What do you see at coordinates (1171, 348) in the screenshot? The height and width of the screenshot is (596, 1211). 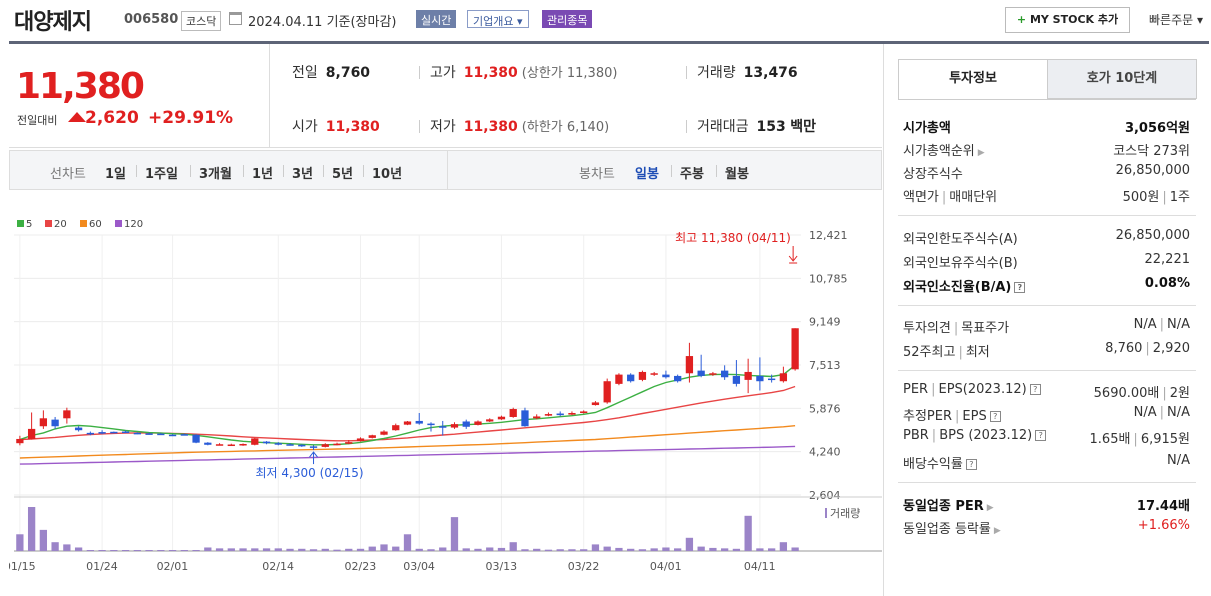 I see `52w-low-value: 2,920` at bounding box center [1171, 348].